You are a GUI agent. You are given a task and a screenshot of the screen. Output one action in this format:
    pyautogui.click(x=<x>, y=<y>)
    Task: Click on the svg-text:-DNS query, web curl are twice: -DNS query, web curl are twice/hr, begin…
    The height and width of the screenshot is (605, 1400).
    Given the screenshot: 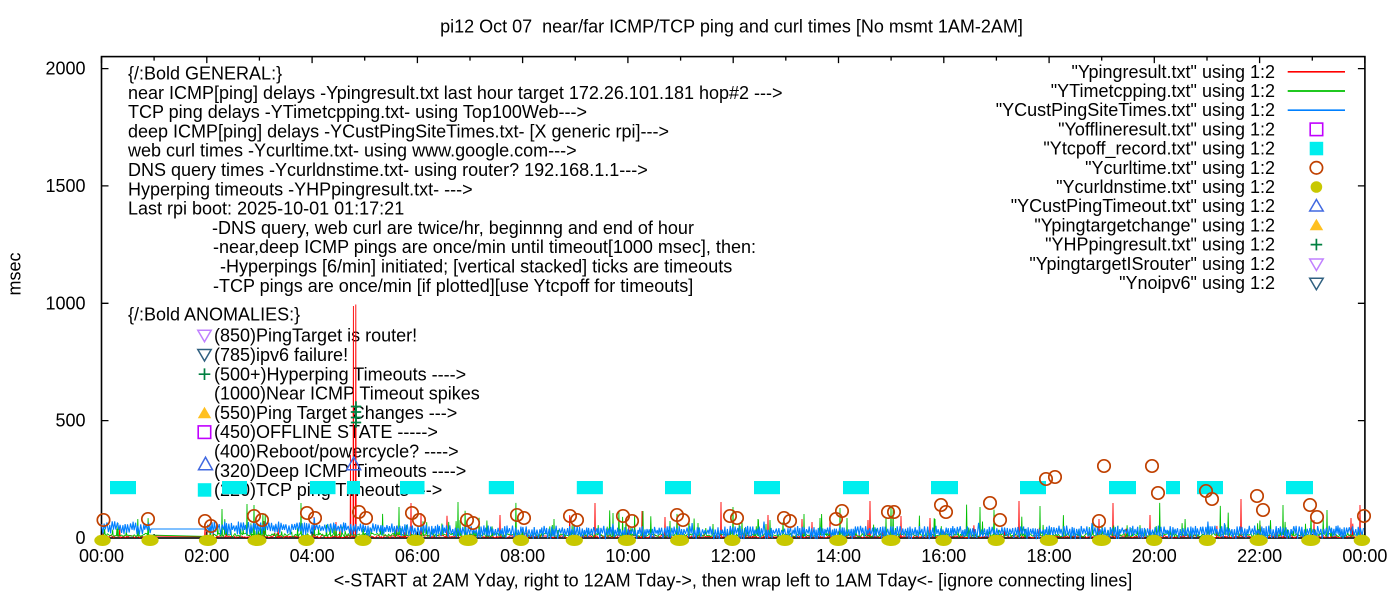 What is the action you would take?
    pyautogui.click(x=453, y=228)
    